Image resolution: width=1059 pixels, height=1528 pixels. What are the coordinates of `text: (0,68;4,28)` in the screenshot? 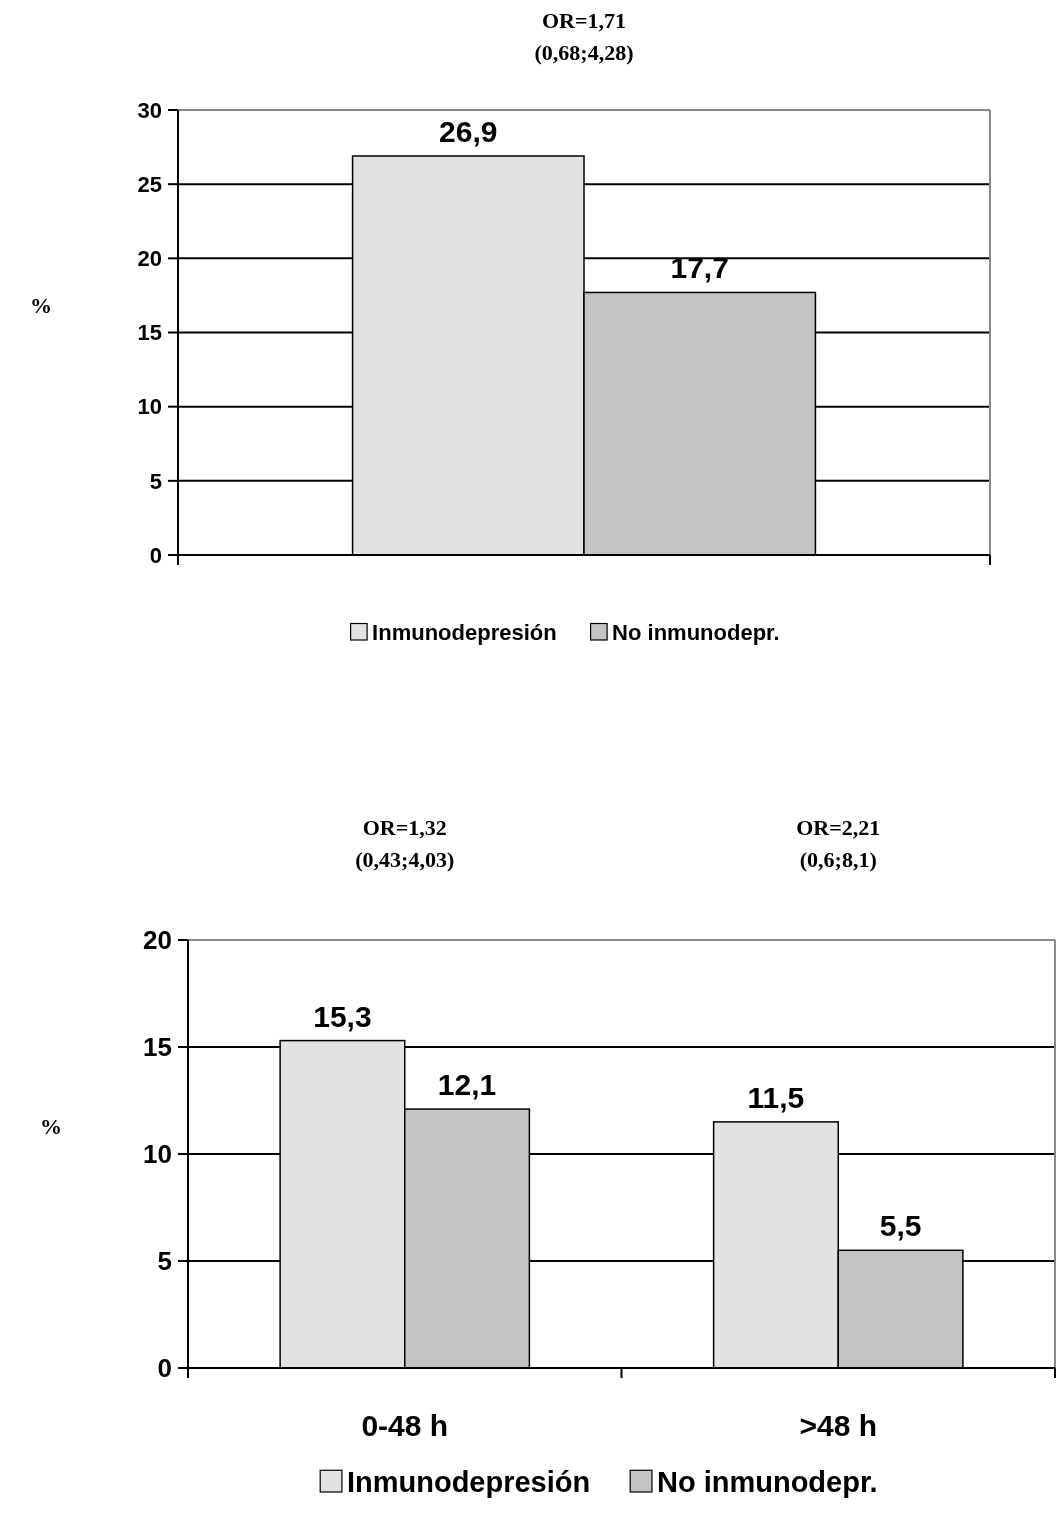 It's located at (584, 52).